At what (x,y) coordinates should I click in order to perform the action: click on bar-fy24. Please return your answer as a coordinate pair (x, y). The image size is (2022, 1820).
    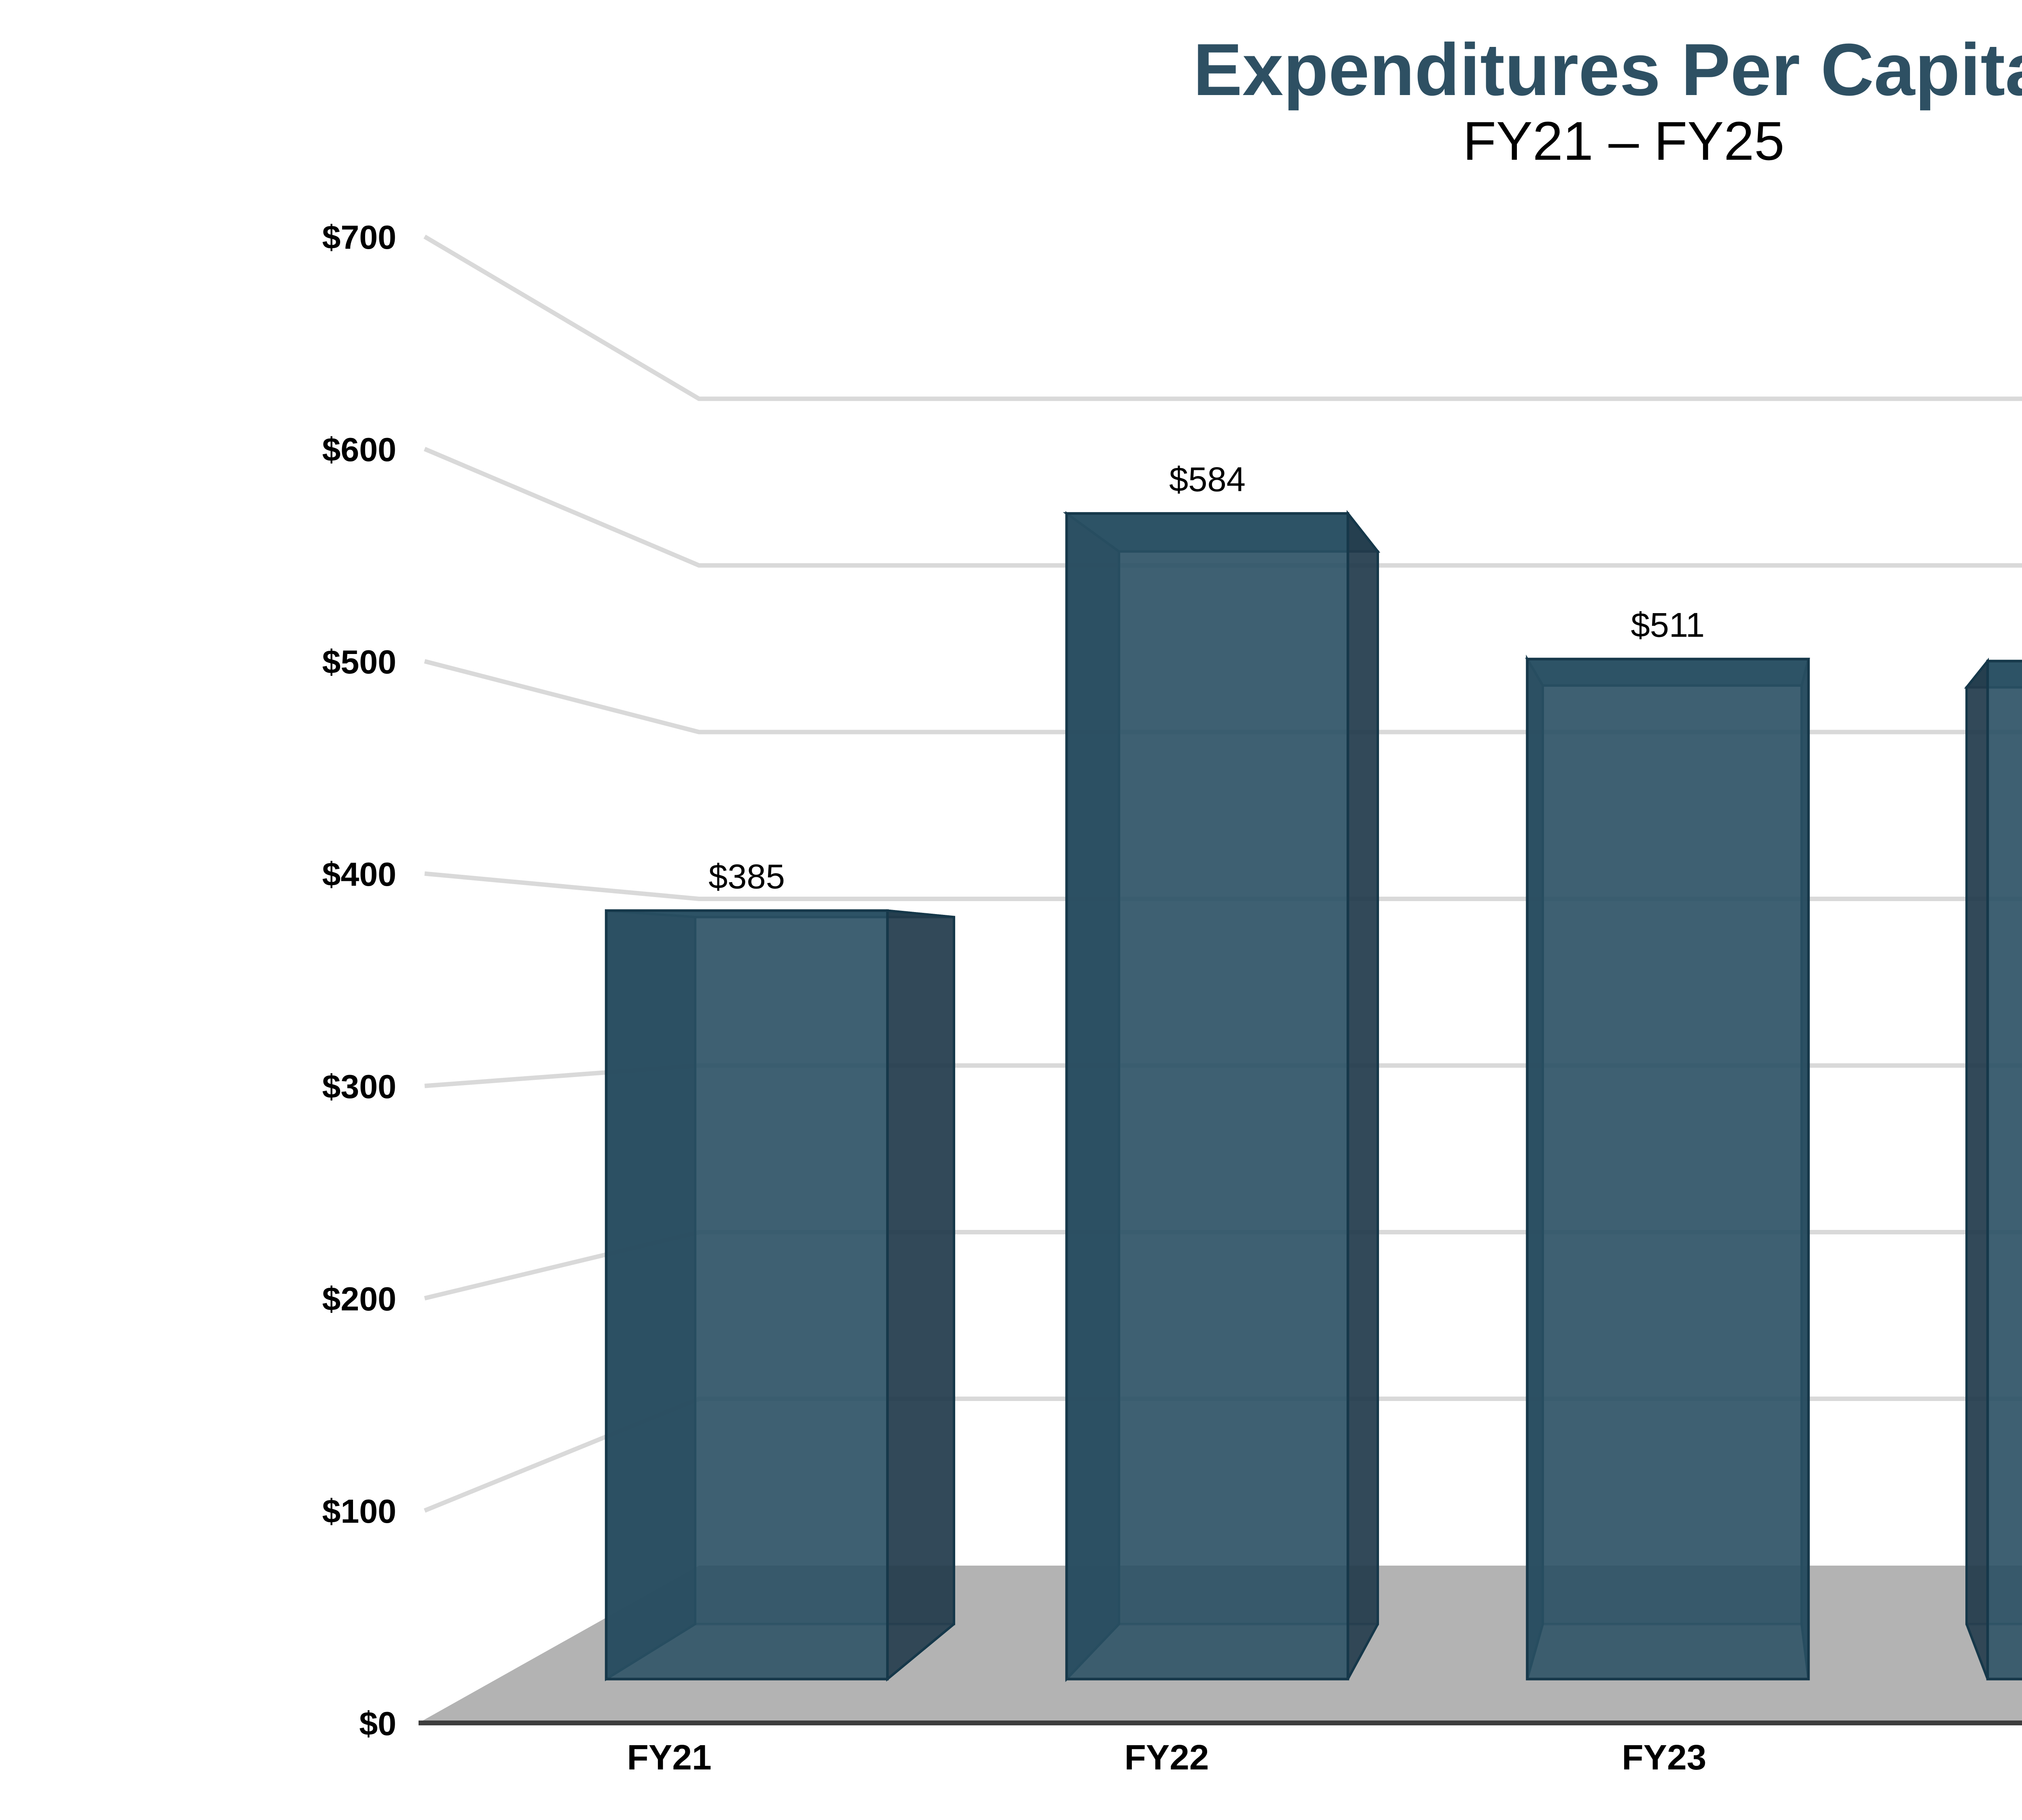
    Looking at the image, I should click on (1993, 1168).